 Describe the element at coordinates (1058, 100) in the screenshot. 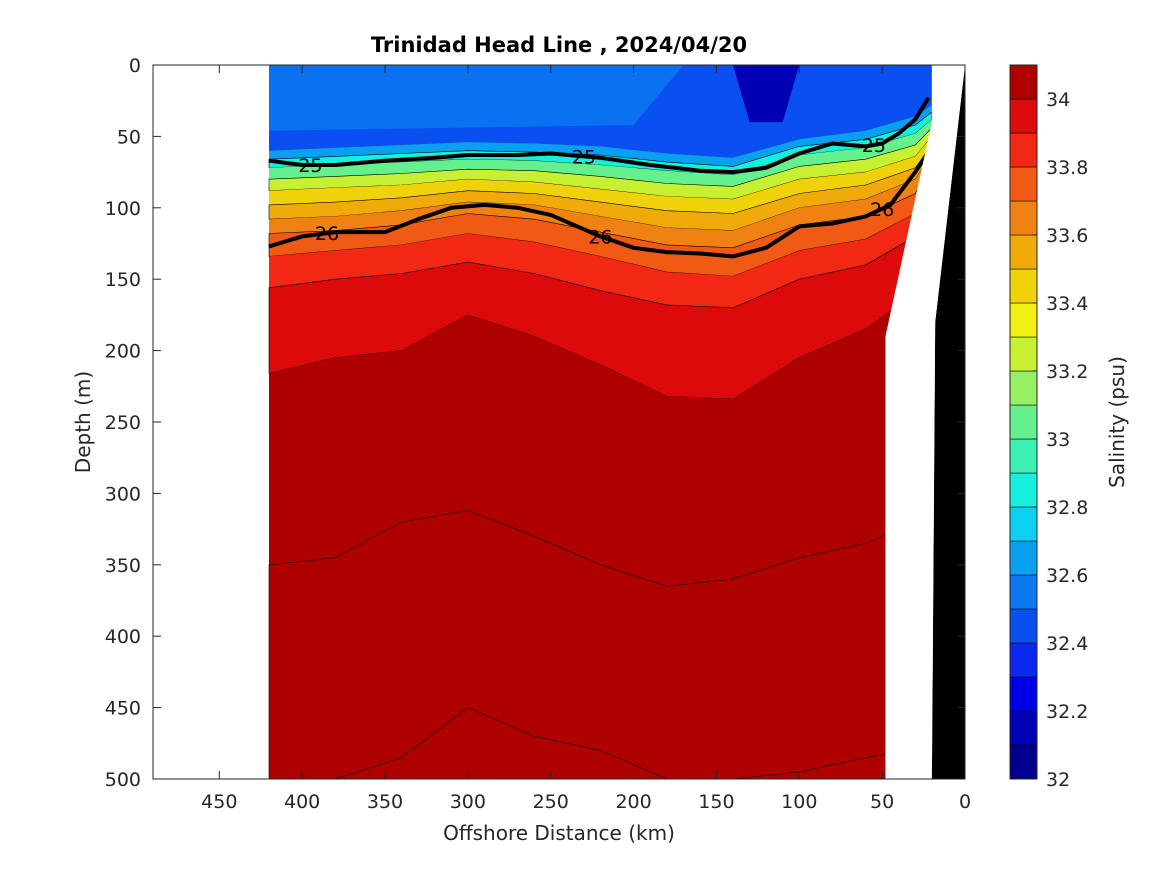

I see `colorbar-tick-label: 34` at that location.